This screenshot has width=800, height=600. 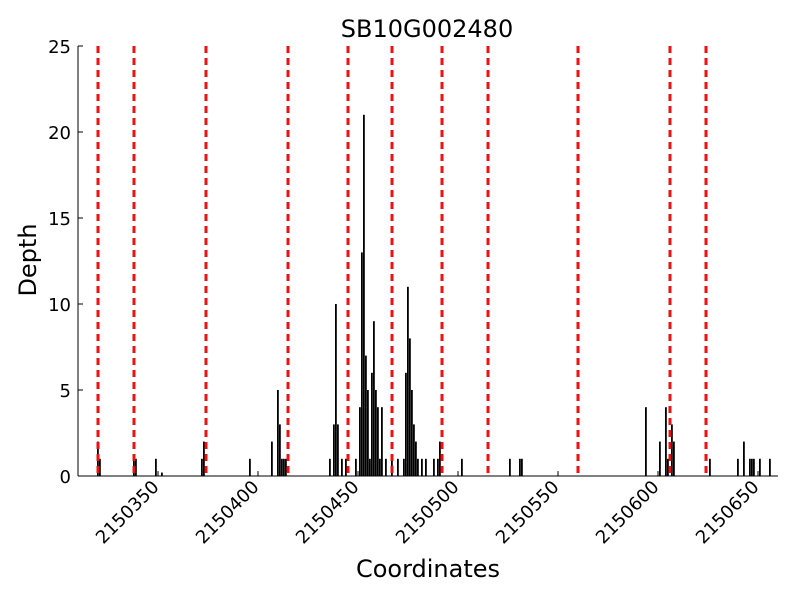 I want to click on x-tick-label: 2150650, so click(x=728, y=513).